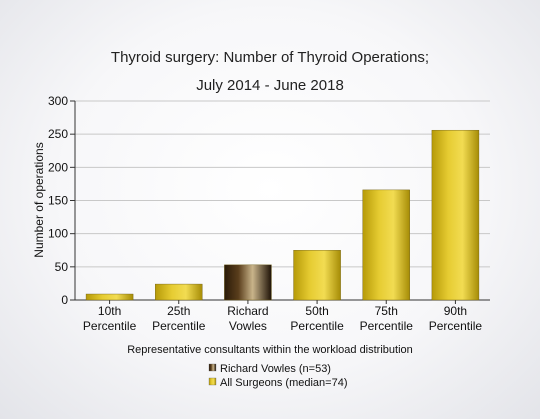 The image size is (540, 419). Describe the element at coordinates (58, 101) in the screenshot. I see `y-tick-label: 300` at that location.